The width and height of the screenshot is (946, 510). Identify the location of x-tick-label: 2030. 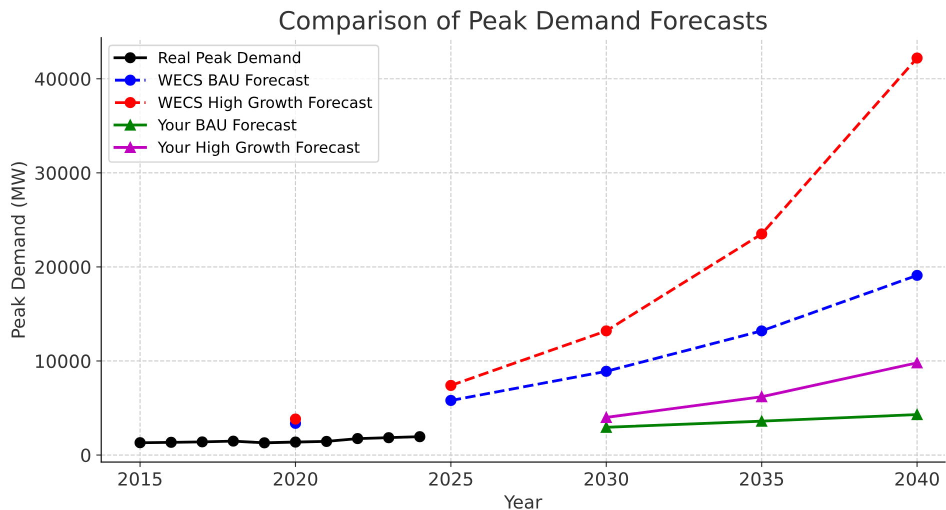
(606, 479).